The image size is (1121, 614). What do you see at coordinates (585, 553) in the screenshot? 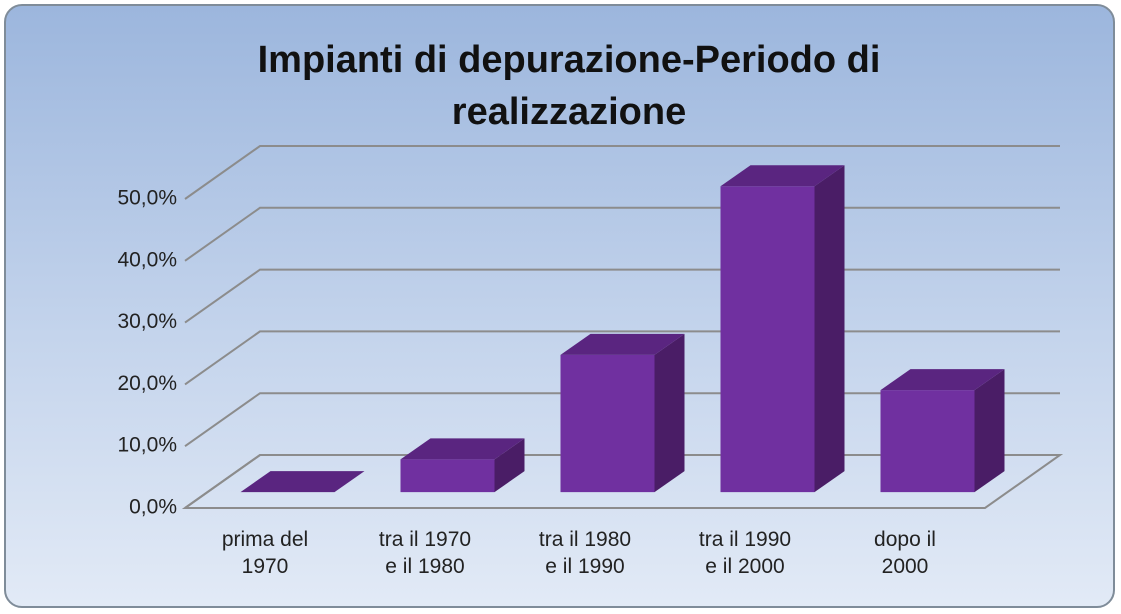
I see `x-tick-label: tra il 1980 e il 1990` at bounding box center [585, 553].